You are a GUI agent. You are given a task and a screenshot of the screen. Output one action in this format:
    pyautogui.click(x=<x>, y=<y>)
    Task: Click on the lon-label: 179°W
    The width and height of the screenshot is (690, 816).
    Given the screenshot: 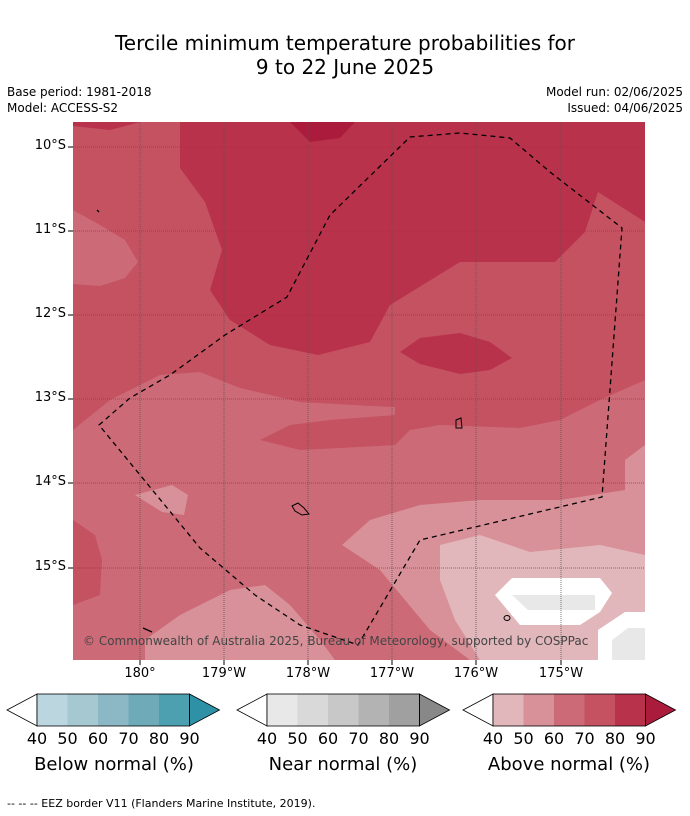 What is the action you would take?
    pyautogui.click(x=224, y=673)
    